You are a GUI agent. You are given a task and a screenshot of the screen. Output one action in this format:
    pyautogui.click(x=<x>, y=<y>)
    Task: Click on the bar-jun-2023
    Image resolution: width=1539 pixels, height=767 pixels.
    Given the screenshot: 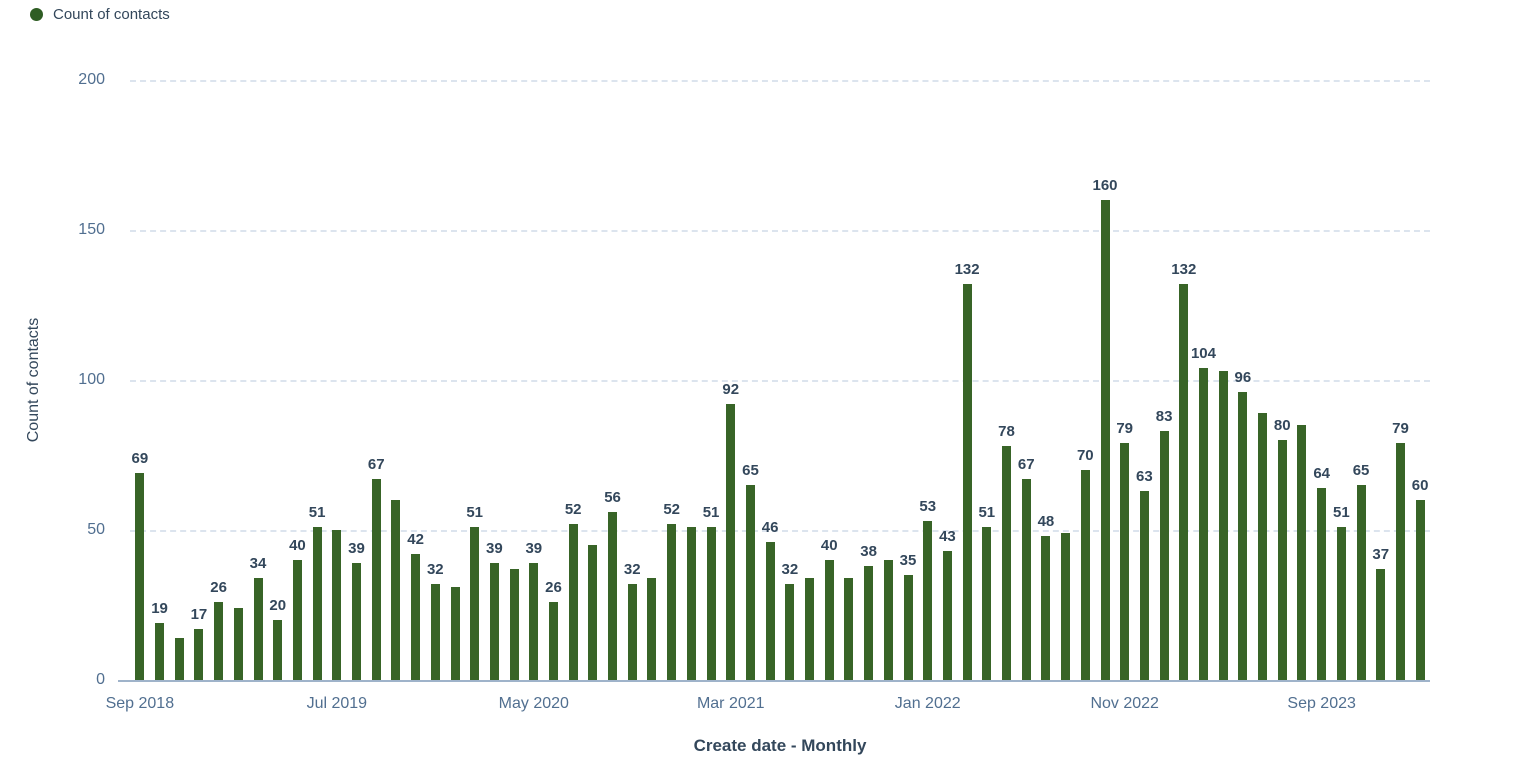 What is the action you would take?
    pyautogui.click(x=1263, y=546)
    